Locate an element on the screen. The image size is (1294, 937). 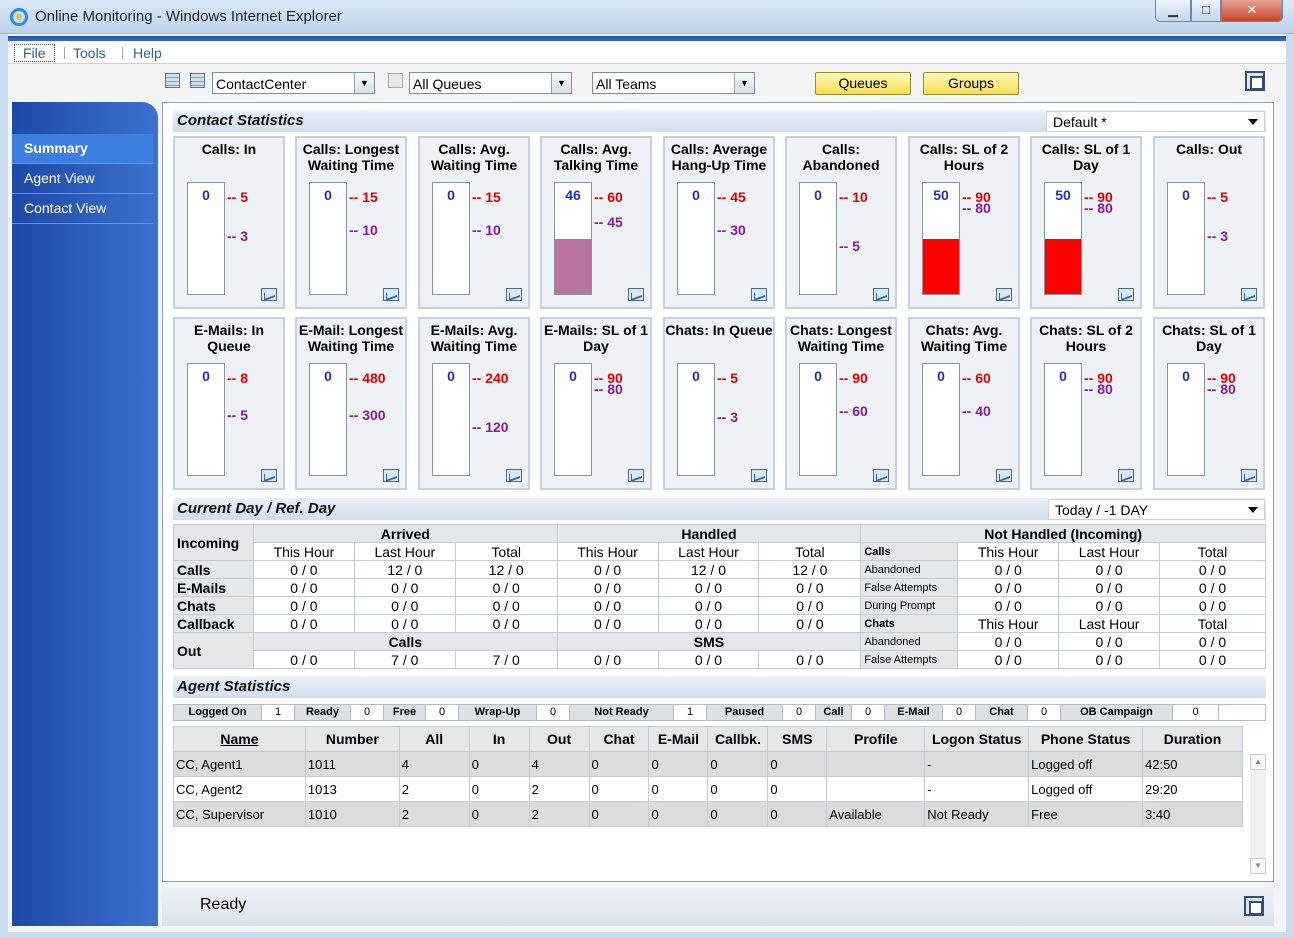
gauge-bar: 0 is located at coordinates (573, 419).